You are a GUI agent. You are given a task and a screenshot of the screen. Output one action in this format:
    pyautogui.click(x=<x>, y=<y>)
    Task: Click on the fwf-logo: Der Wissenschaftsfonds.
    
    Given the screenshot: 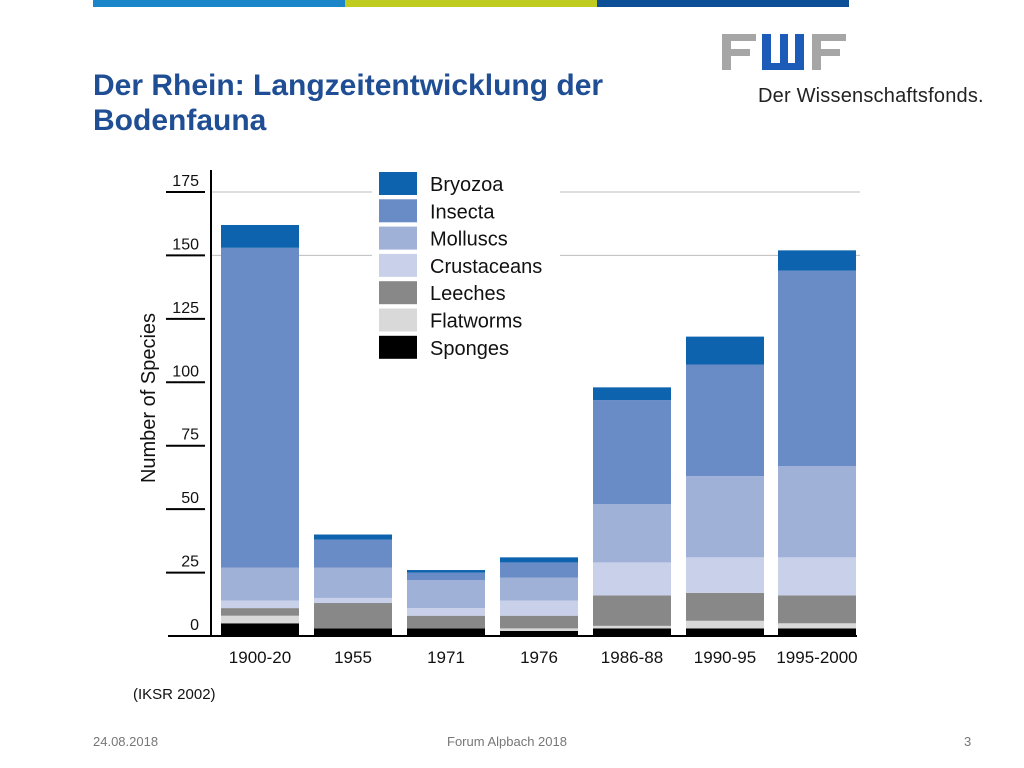 What is the action you would take?
    pyautogui.click(x=858, y=70)
    